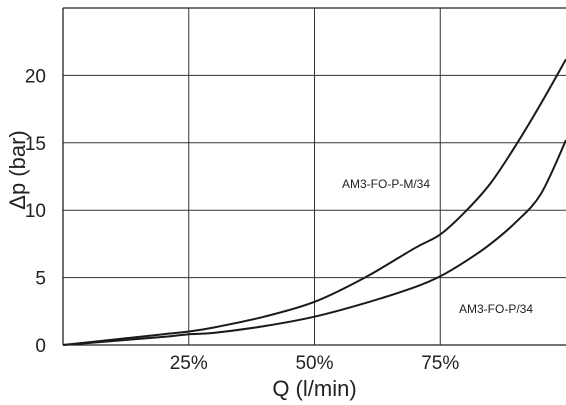 This screenshot has width=566, height=405. What do you see at coordinates (40, 279) in the screenshot?
I see `y-tick-label: 5` at bounding box center [40, 279].